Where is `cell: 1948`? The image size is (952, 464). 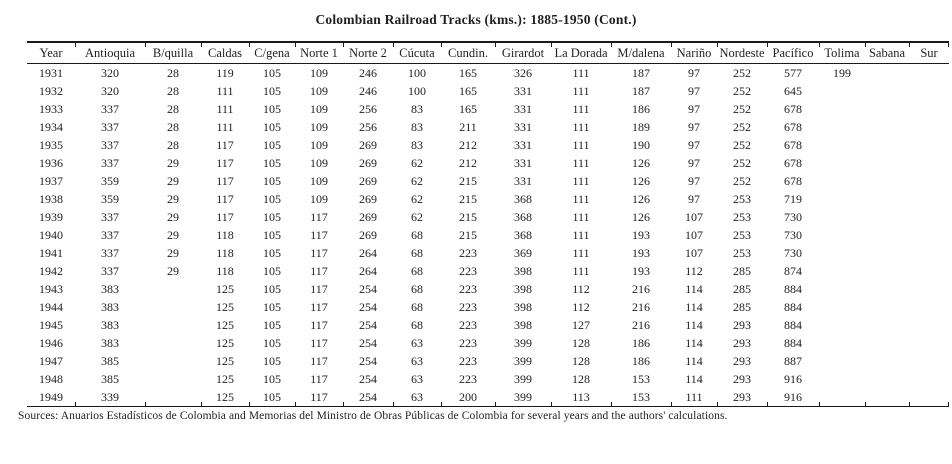 cell: 1948 is located at coordinates (51, 379).